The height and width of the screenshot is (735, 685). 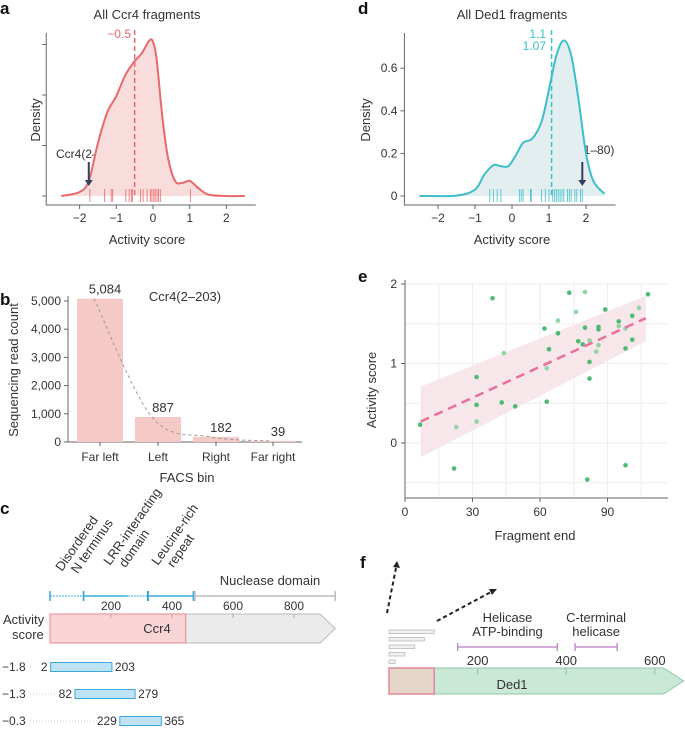 I want to click on protein-name: Ccr4, so click(x=156, y=628).